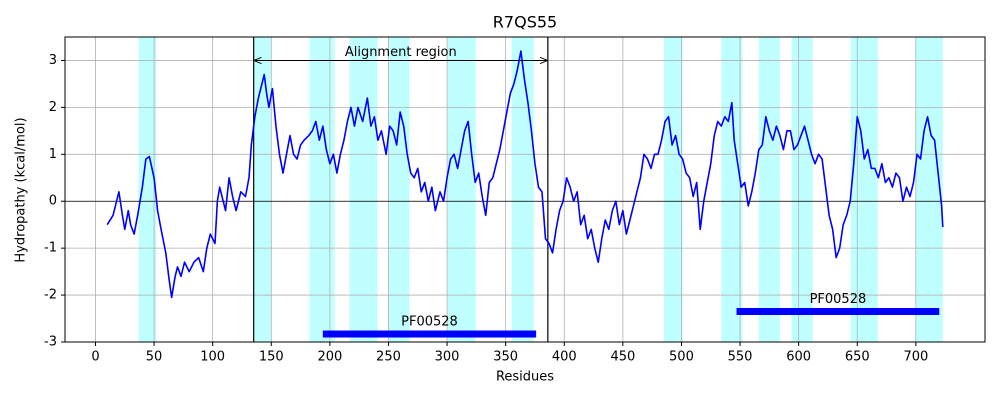  Describe the element at coordinates (447, 357) in the screenshot. I see `x-tick-label: 300` at that location.